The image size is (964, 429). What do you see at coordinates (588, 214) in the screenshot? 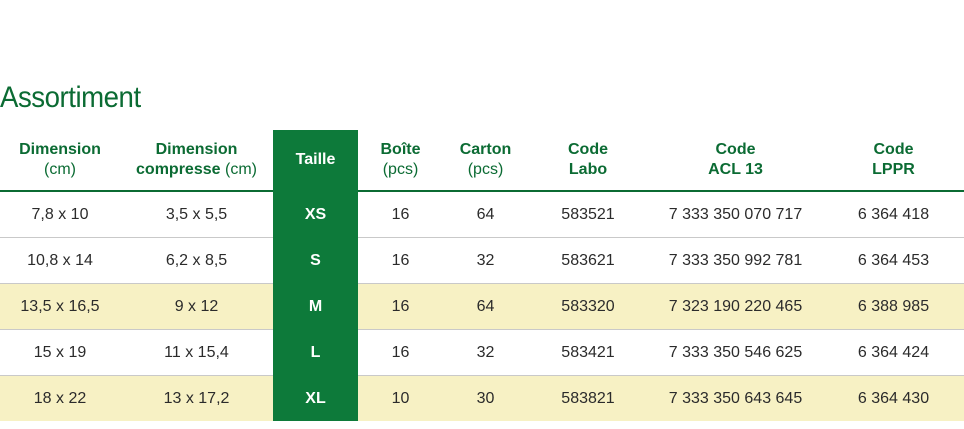
I see `cell-code-labo: 583521` at bounding box center [588, 214].